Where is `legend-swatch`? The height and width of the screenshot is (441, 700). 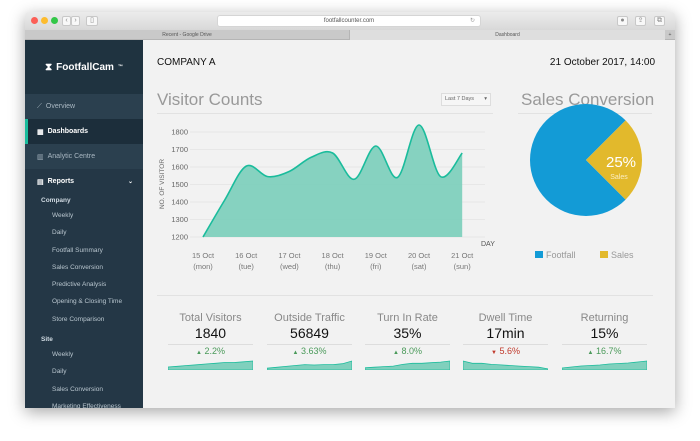
legend-swatch is located at coordinates (539, 254).